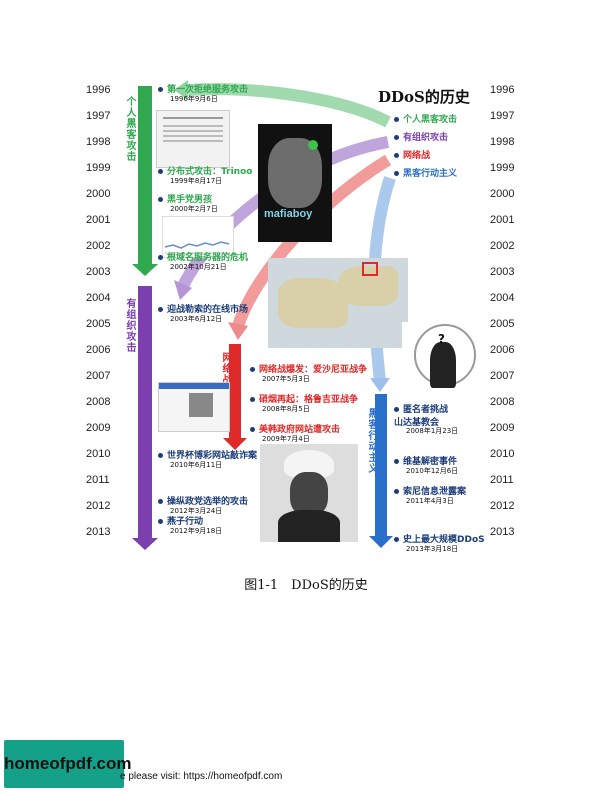  What do you see at coordinates (98, 454) in the screenshot?
I see `year-label-left: 2010` at bounding box center [98, 454].